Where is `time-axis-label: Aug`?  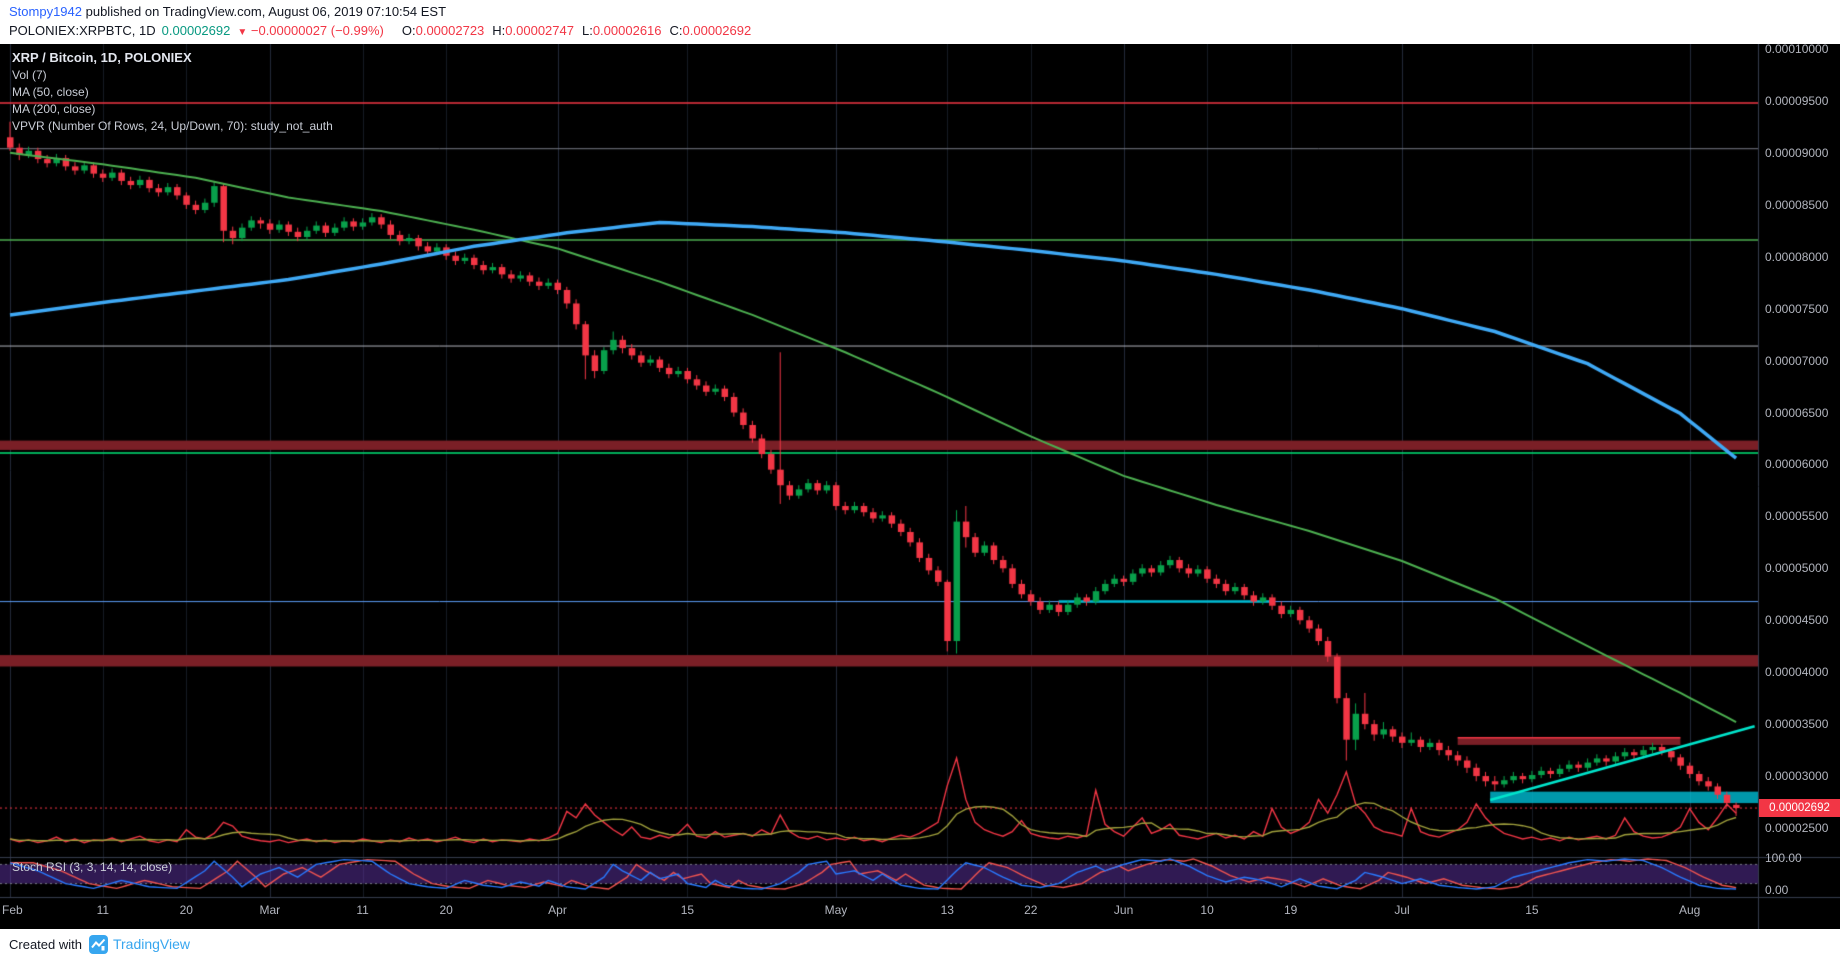 time-axis-label: Aug is located at coordinates (1689, 910).